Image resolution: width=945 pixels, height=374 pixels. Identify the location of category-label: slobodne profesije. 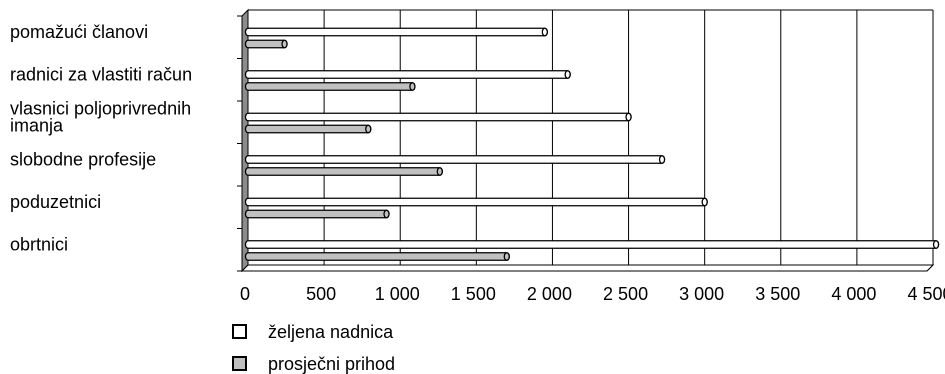
(83, 160).